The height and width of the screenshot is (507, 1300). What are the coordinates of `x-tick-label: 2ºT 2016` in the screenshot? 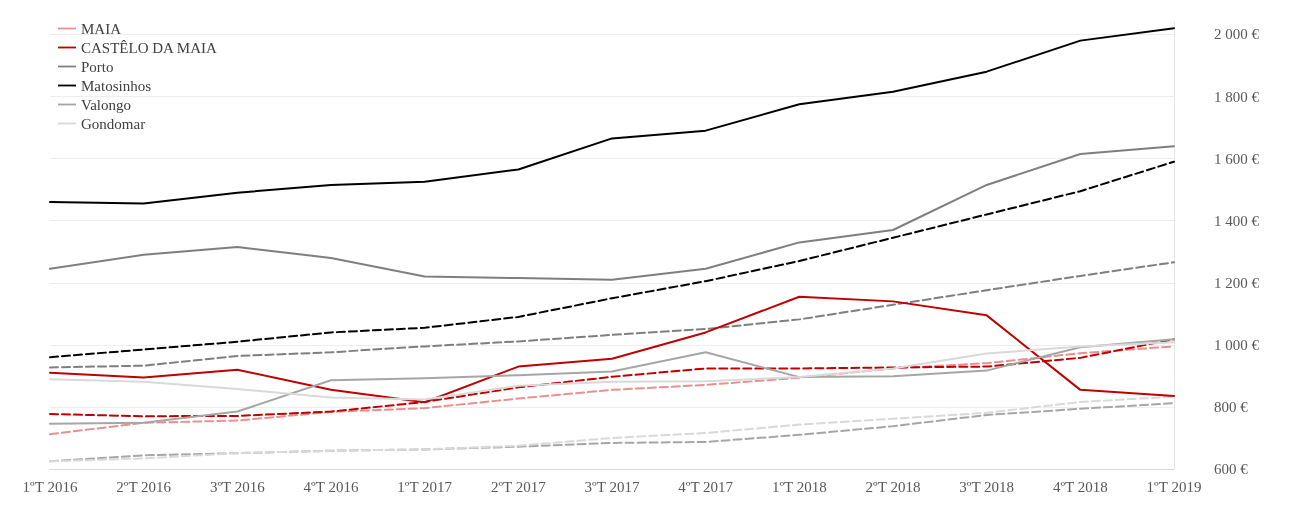 It's located at (144, 486).